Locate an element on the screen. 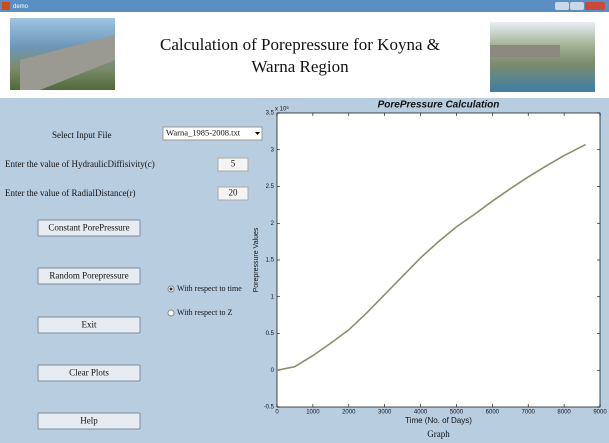  button-label: Constant PorePressure is located at coordinates (88, 228).